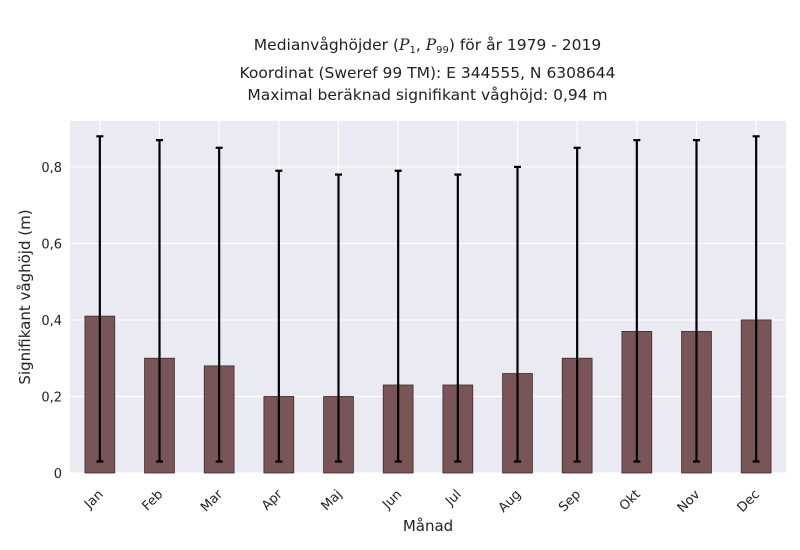 The height and width of the screenshot is (550, 800). What do you see at coordinates (398, 316) in the screenshot?
I see `error-bar-jun` at bounding box center [398, 316].